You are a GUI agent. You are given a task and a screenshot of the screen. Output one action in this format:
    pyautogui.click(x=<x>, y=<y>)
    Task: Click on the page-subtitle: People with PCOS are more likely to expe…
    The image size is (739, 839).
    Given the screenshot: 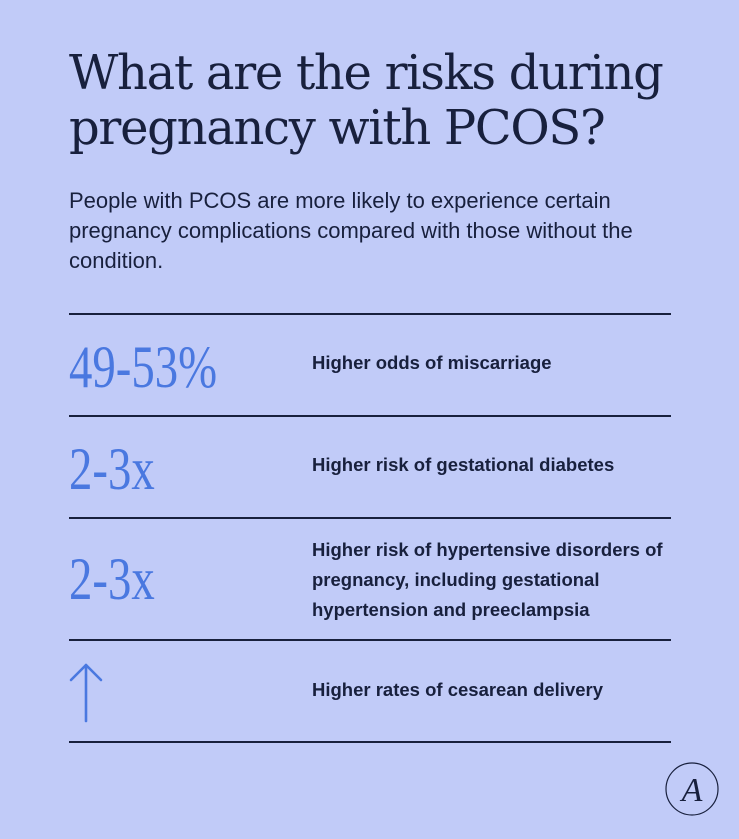 What is the action you would take?
    pyautogui.click(x=351, y=230)
    